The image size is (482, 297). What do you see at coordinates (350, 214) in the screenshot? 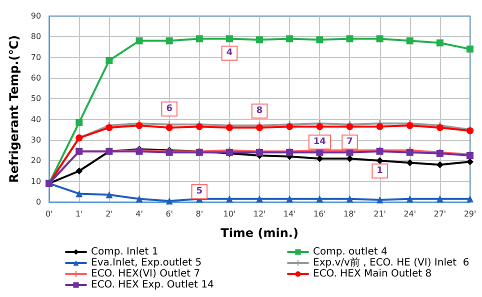
I see `x-tick-label: 18'` at bounding box center [350, 214].